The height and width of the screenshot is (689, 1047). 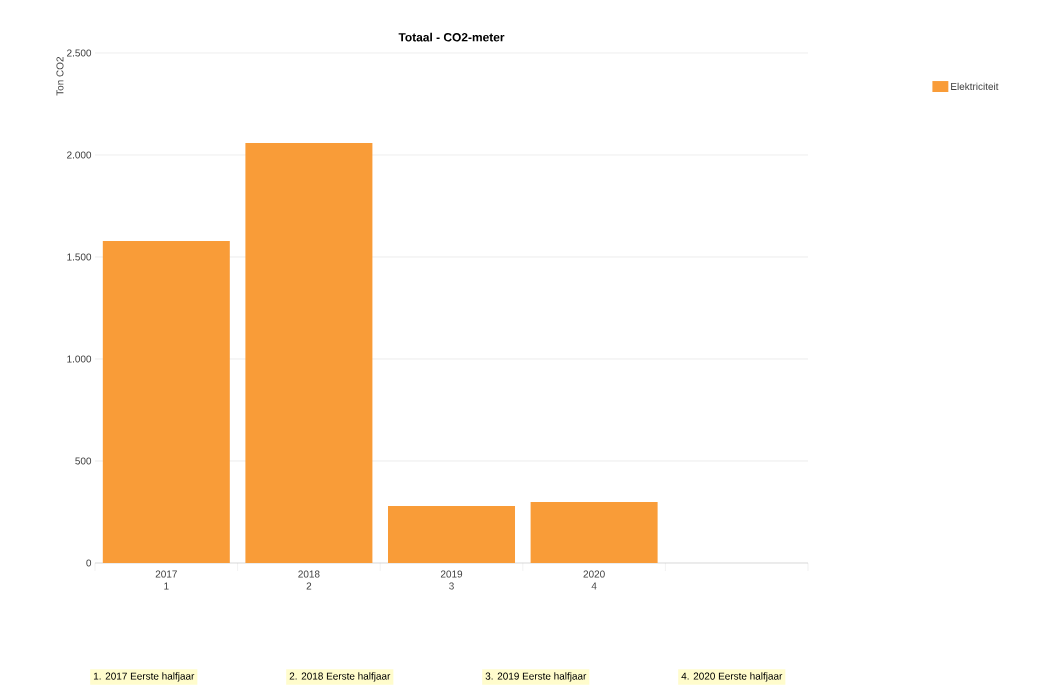 I want to click on text: 4. 2020 Eerste halfjaar, so click(x=732, y=677).